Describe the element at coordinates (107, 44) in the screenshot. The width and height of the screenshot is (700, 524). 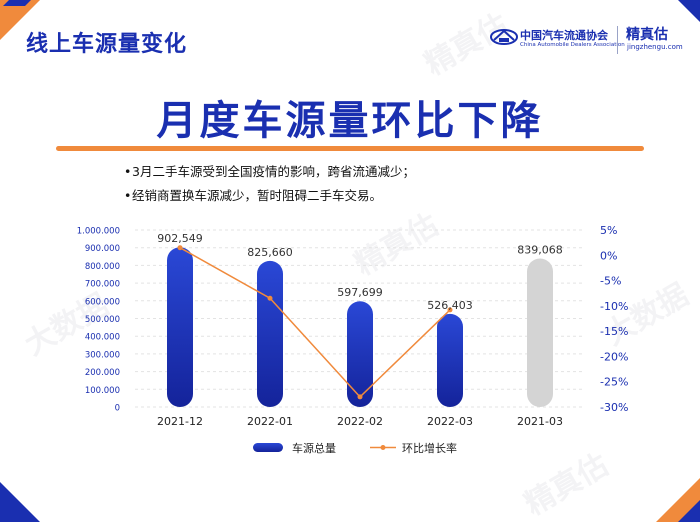
I see `section-title: 线上车源量变化` at that location.